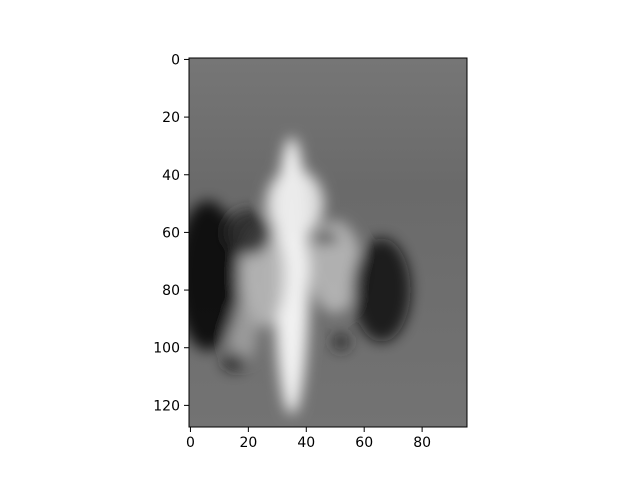  I want to click on x-tick-label: 20, so click(248, 443).